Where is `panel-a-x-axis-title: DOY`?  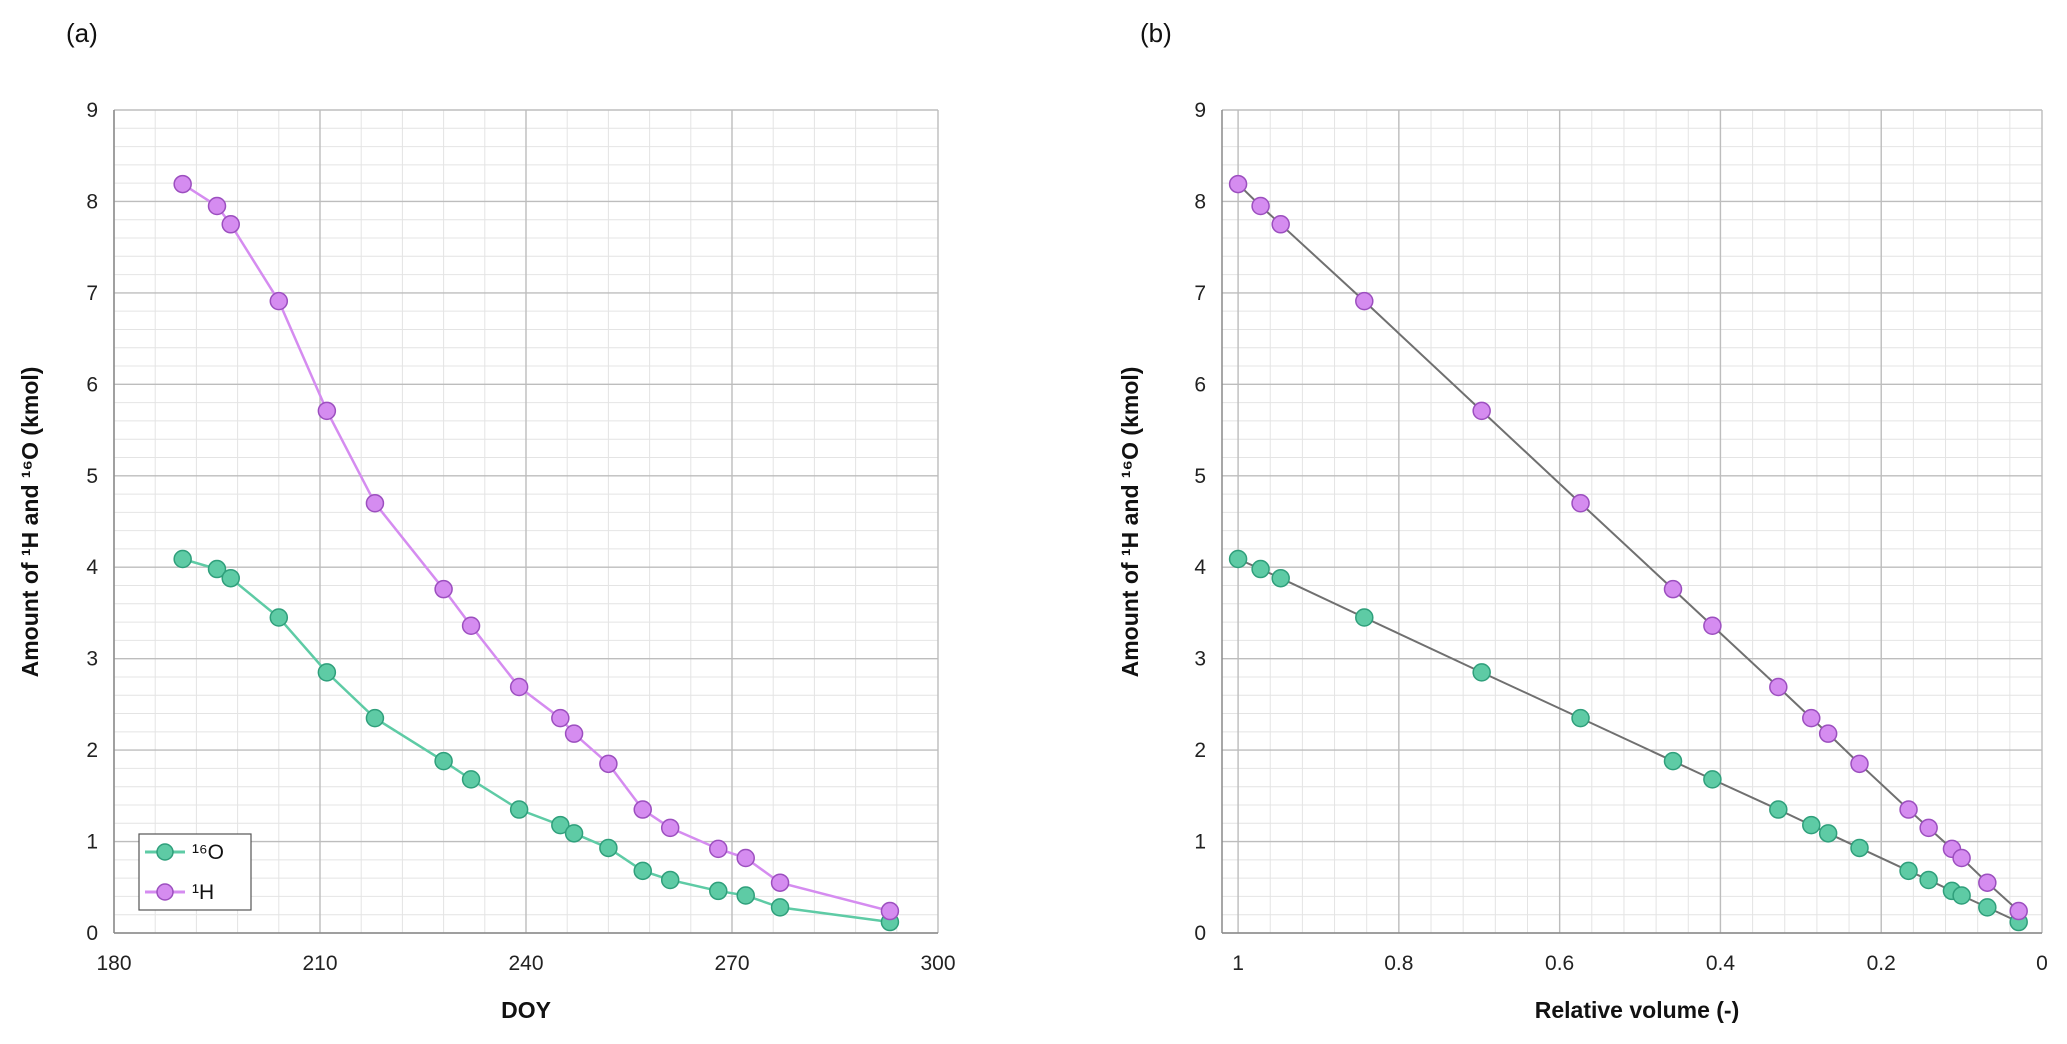
panel-a-x-axis-title: DOY is located at coordinates (526, 1010).